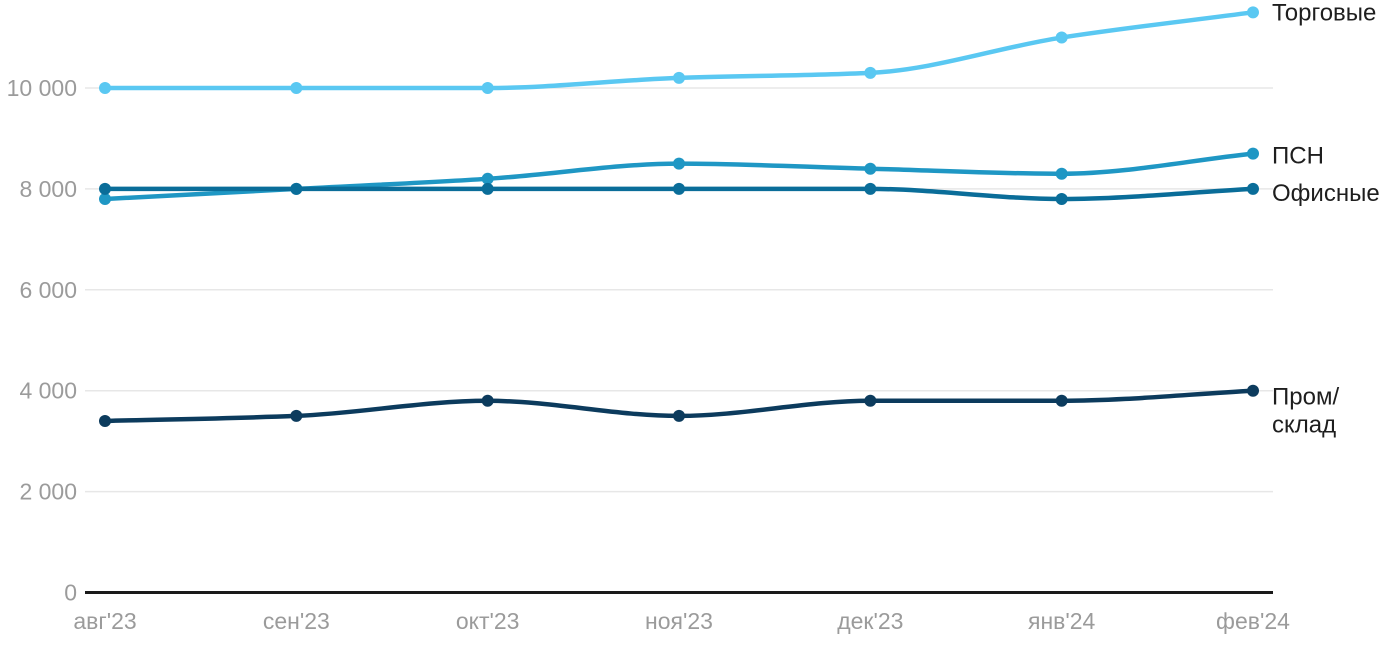  Describe the element at coordinates (48, 492) in the screenshot. I see `y-axis-tick-label: 2 000` at that location.